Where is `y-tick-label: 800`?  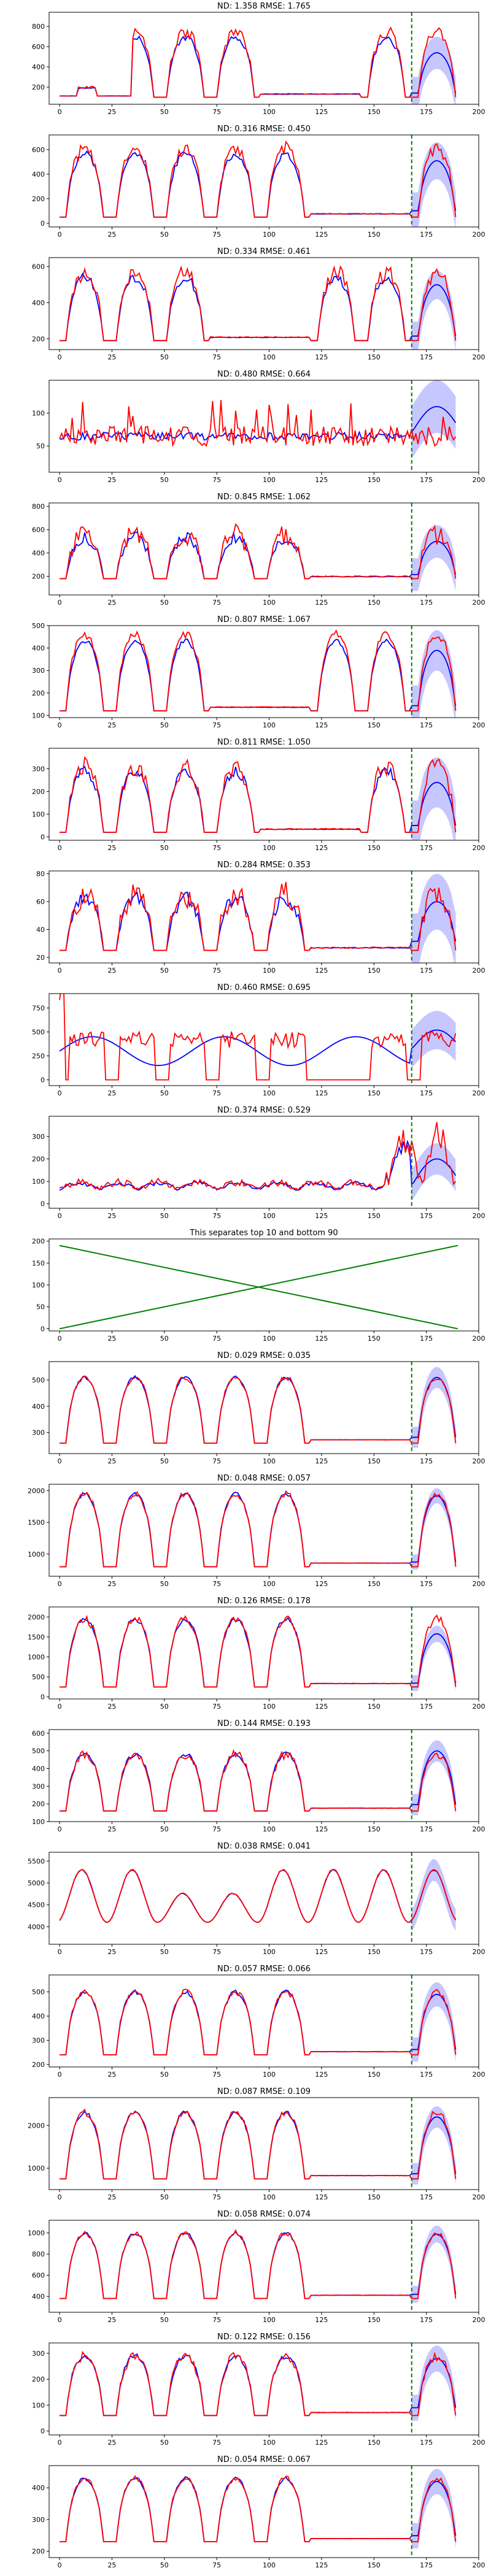
y-tick-label: 800 is located at coordinates (39, 27).